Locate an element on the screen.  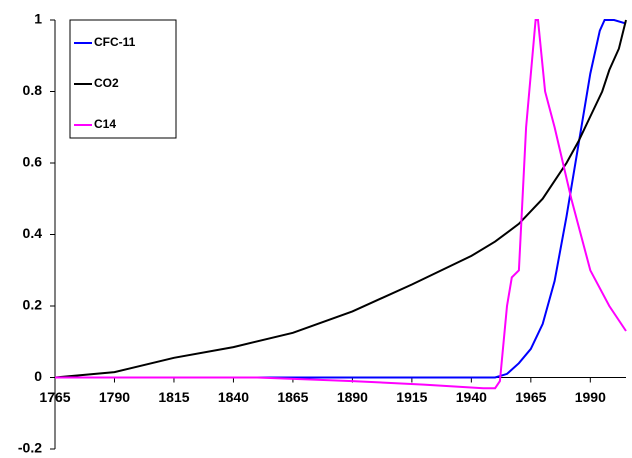
x-tick-label: 1790 is located at coordinates (114, 397).